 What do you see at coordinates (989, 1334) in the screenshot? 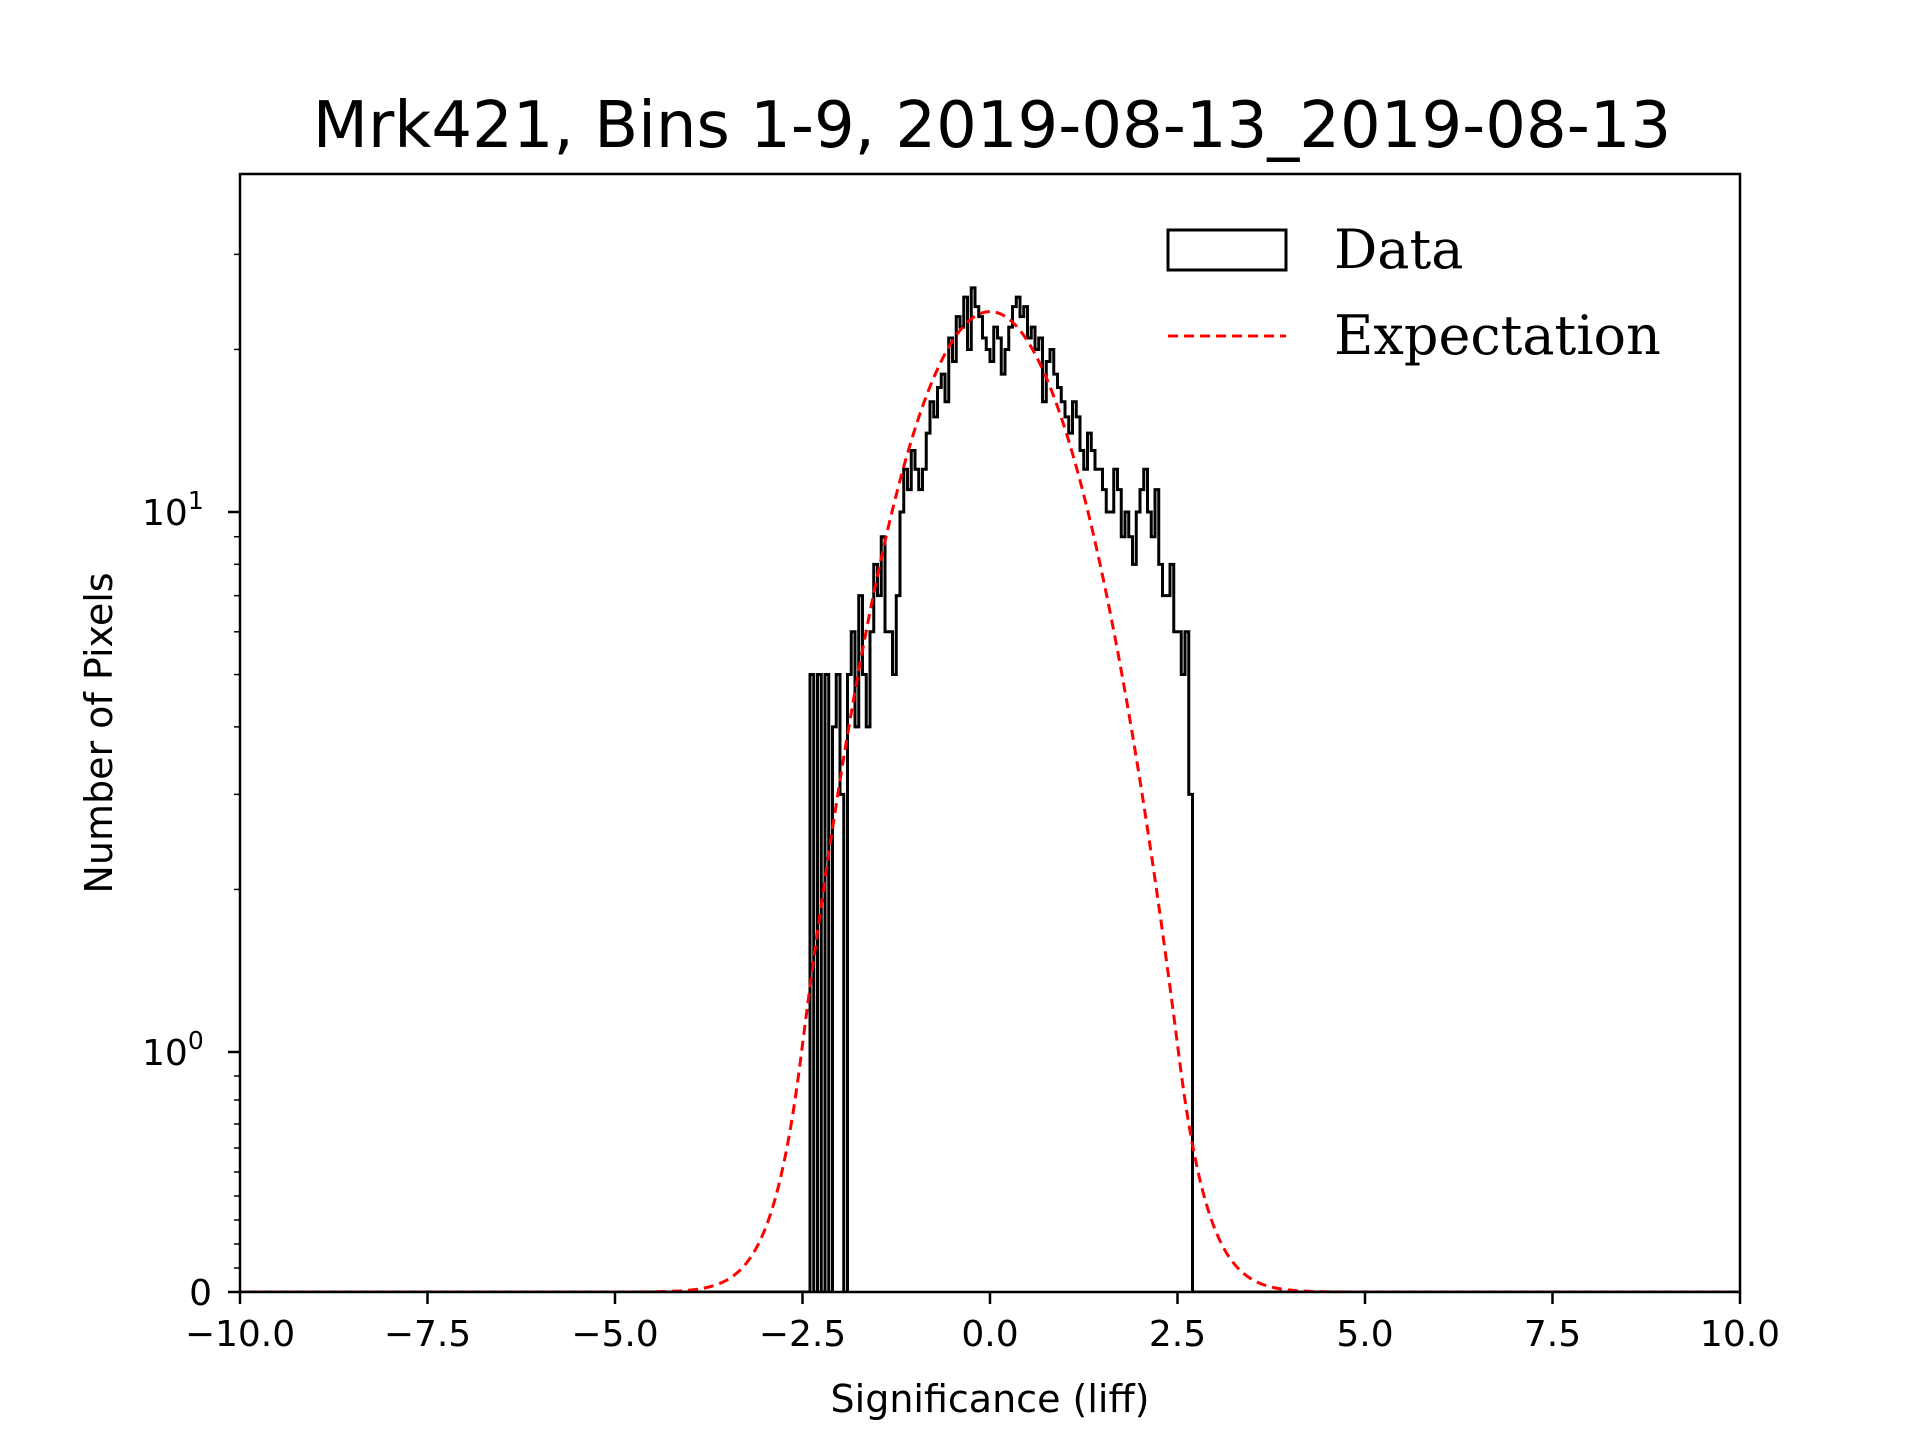
I see `x-tick-label: 0.0` at bounding box center [989, 1334].